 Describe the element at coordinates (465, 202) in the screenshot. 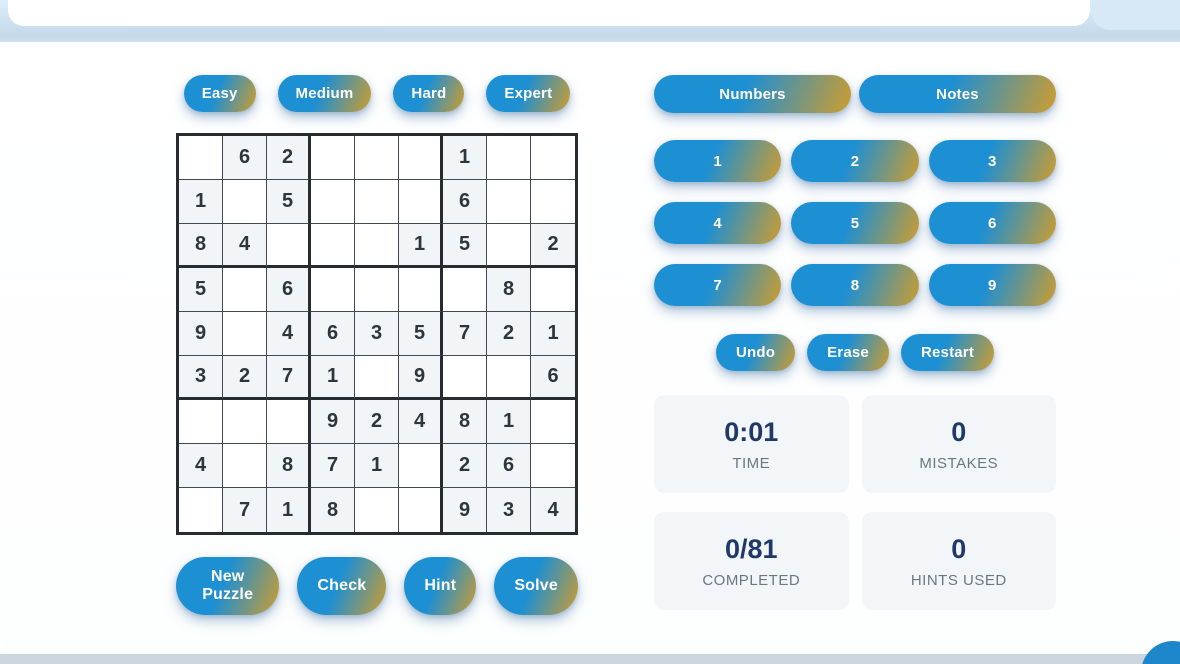

I see `cell-r2c7: 6` at that location.